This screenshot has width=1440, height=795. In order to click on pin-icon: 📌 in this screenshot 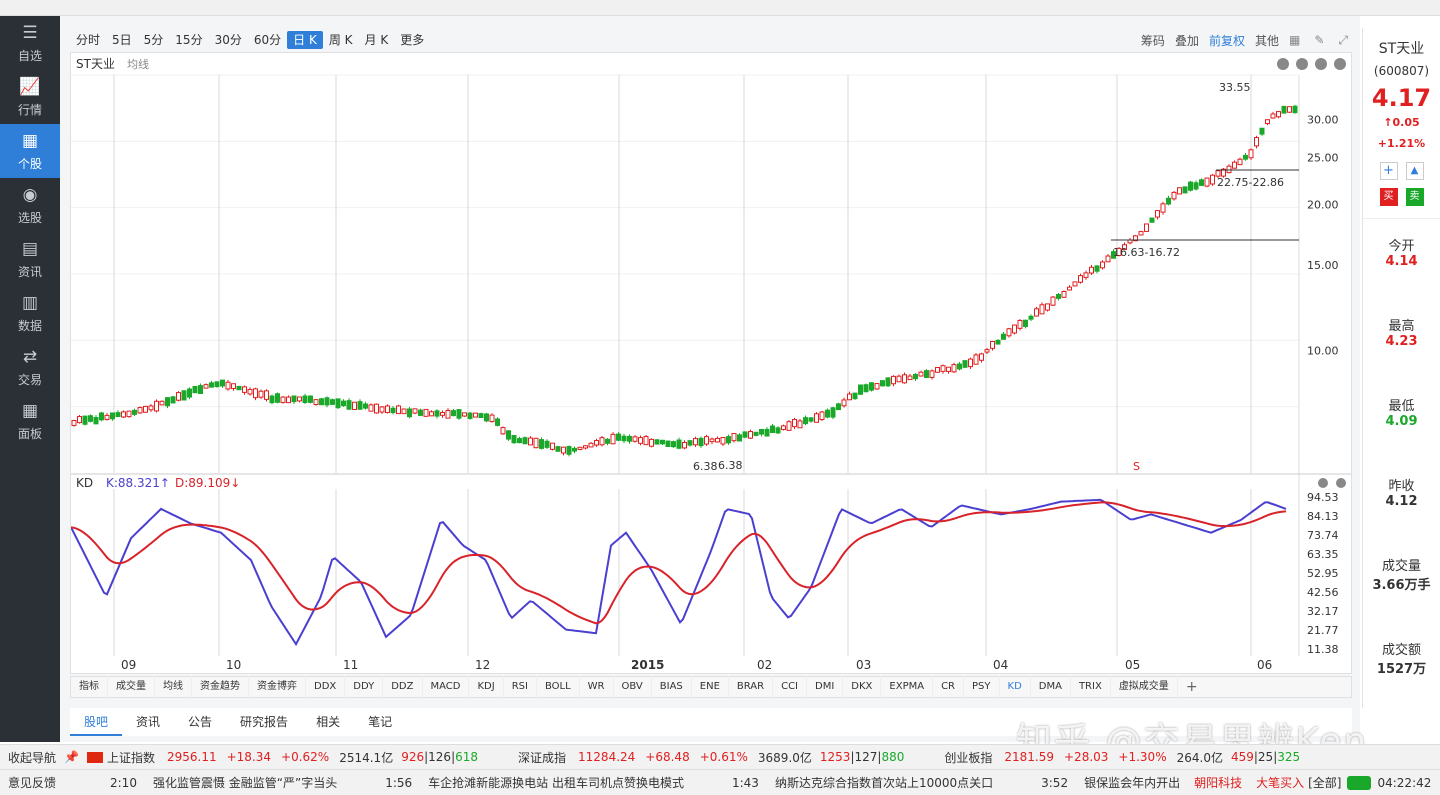, I will do `click(71, 757)`.